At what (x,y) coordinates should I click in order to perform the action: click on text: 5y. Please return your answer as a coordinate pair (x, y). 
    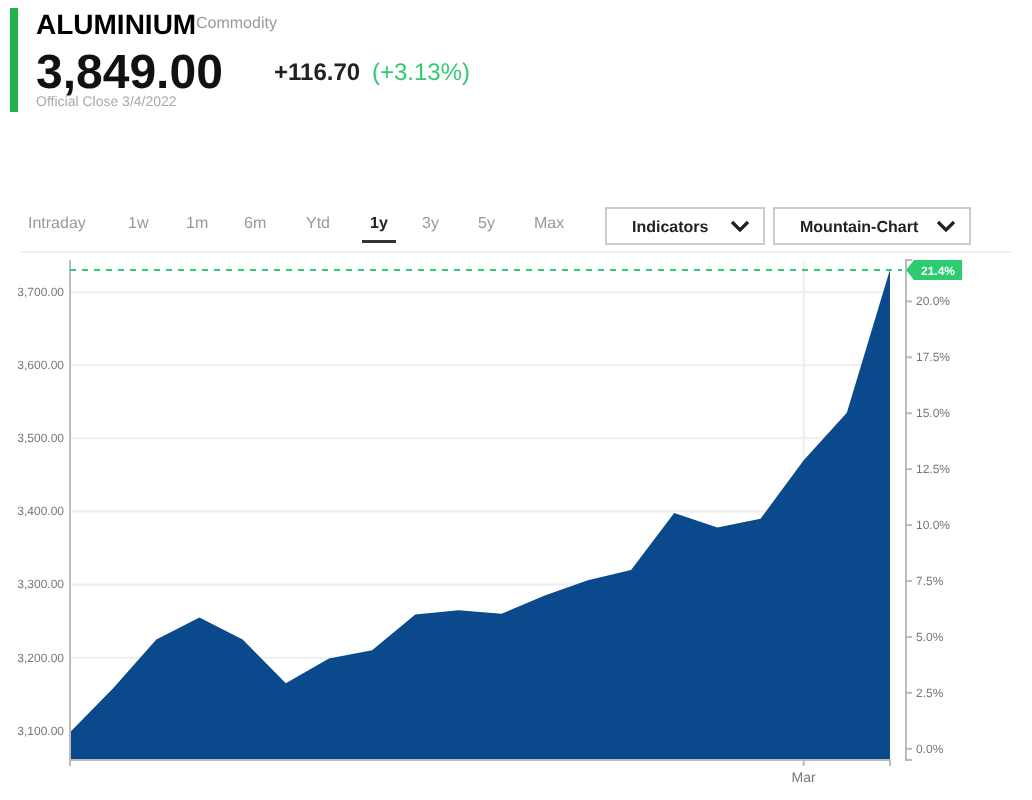
    Looking at the image, I should click on (486, 223).